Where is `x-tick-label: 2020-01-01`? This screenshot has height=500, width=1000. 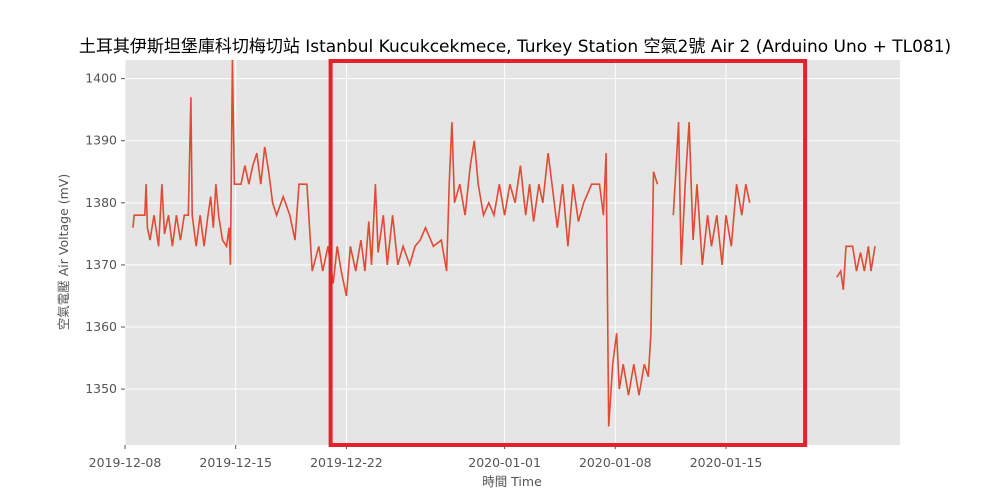 x-tick-label: 2020-01-01 is located at coordinates (504, 462).